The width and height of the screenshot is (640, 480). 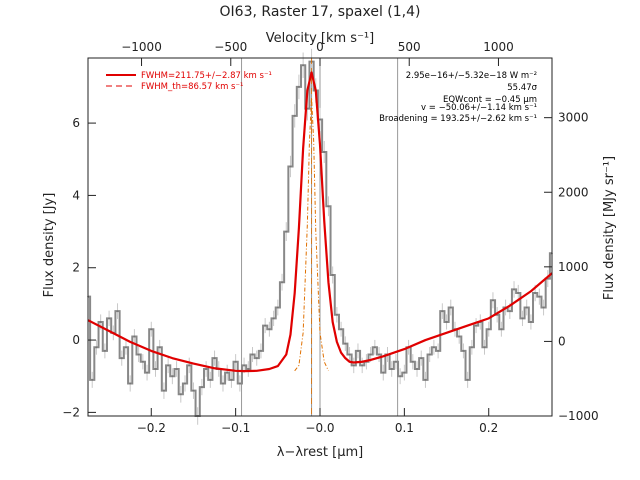 I want to click on right-tick-label: −1000, so click(x=578, y=416).